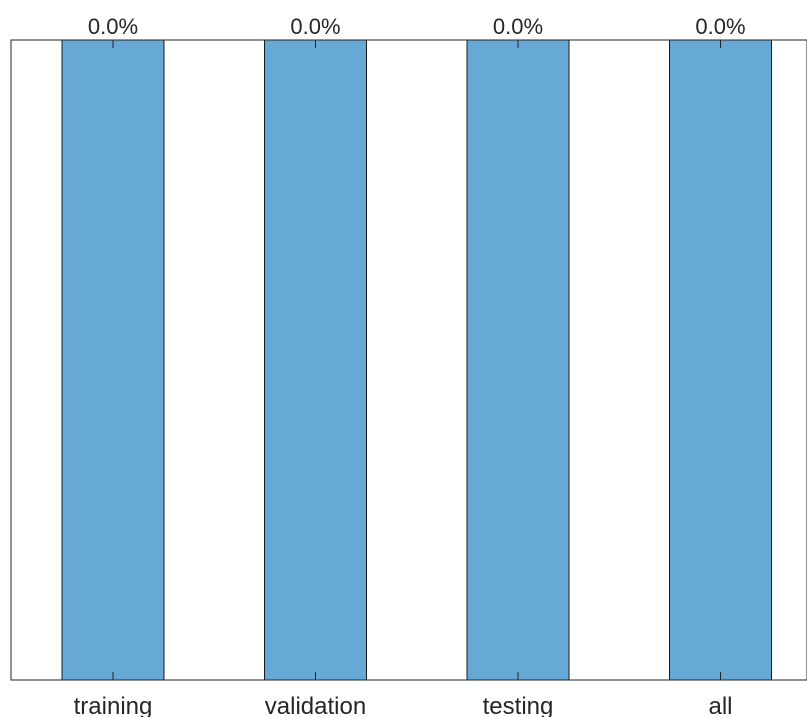  What do you see at coordinates (518, 26) in the screenshot?
I see `data-label-testing: 0.0%` at bounding box center [518, 26].